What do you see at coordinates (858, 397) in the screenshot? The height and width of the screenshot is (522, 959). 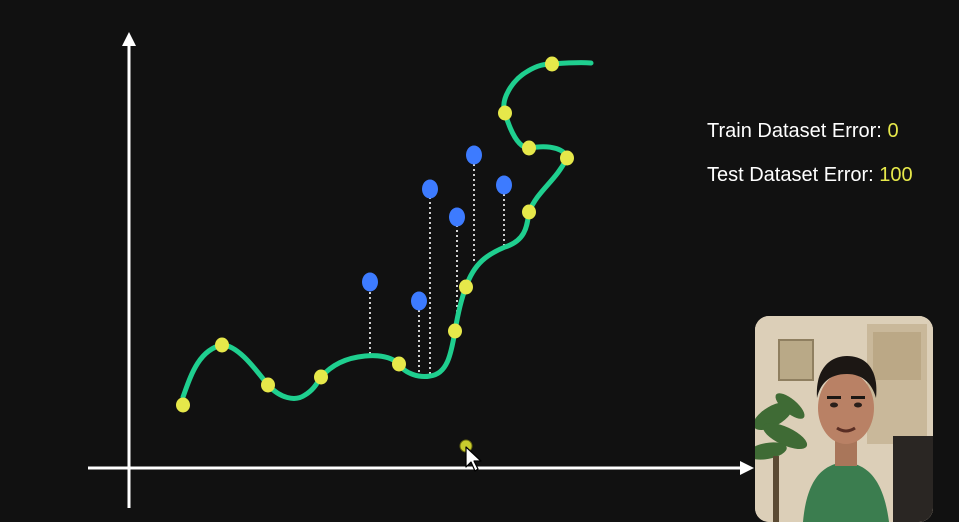 I see `presenter-eyebrow-right` at bounding box center [858, 397].